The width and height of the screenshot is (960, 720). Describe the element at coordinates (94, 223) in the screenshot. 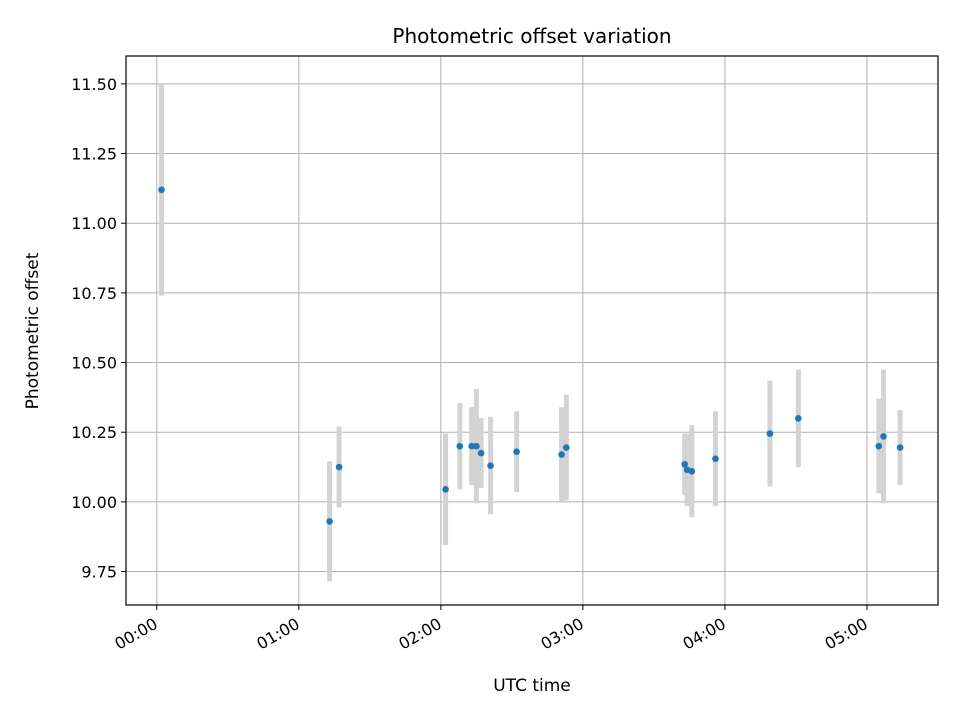

I see `y-tick-label: 11.00` at that location.